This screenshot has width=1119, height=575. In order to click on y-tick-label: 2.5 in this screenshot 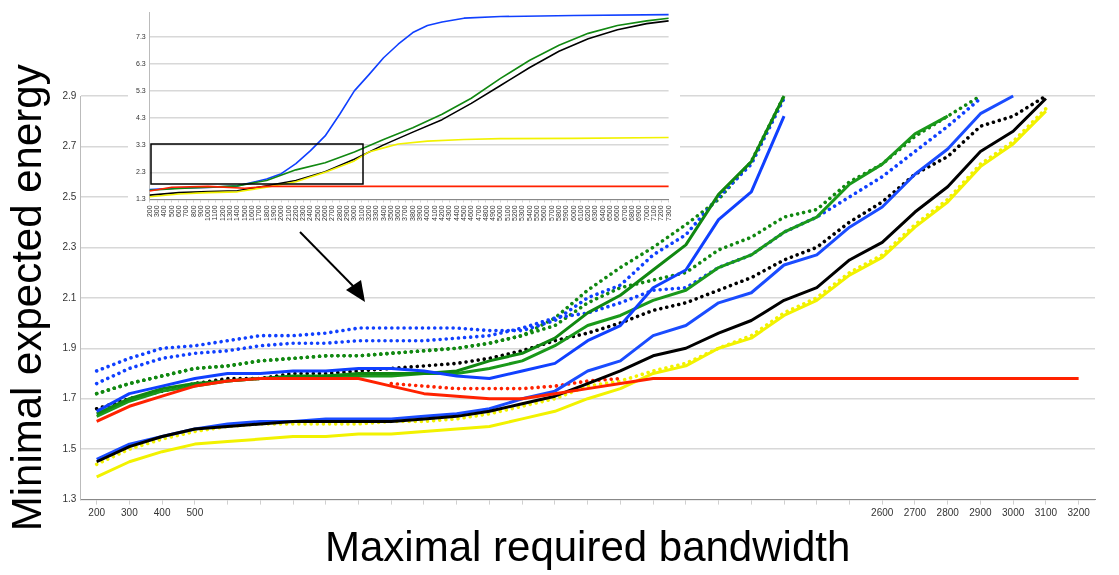, I will do `click(69, 196)`.